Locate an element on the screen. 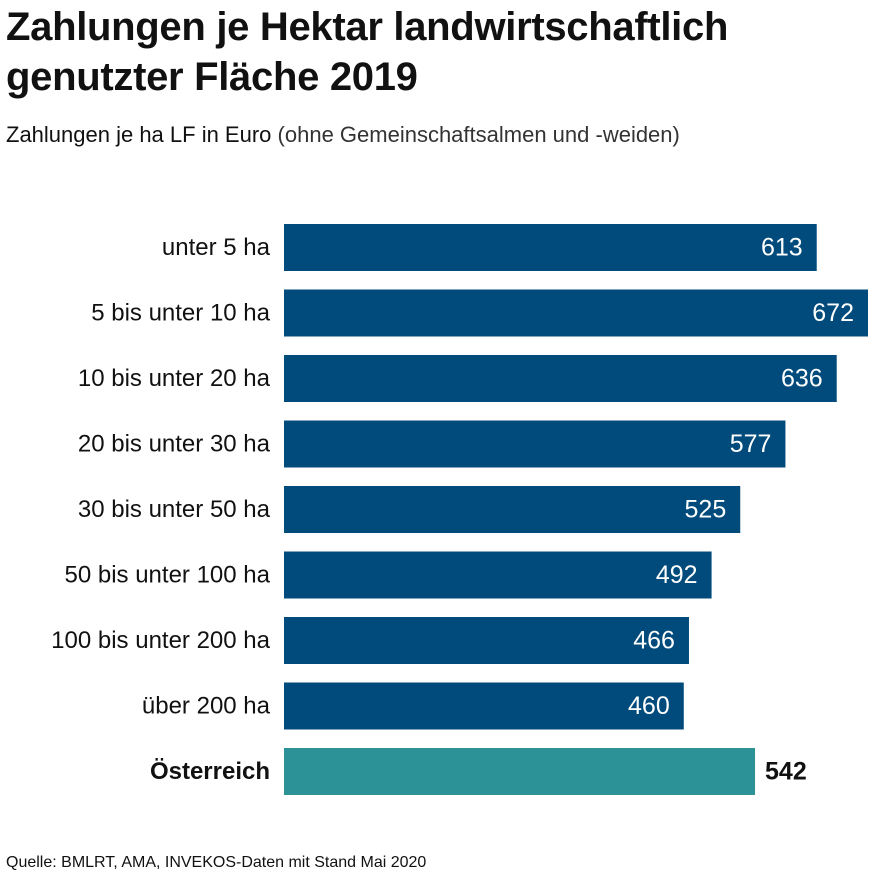 This screenshot has width=871, height=883. value-label: 460 is located at coordinates (649, 706).